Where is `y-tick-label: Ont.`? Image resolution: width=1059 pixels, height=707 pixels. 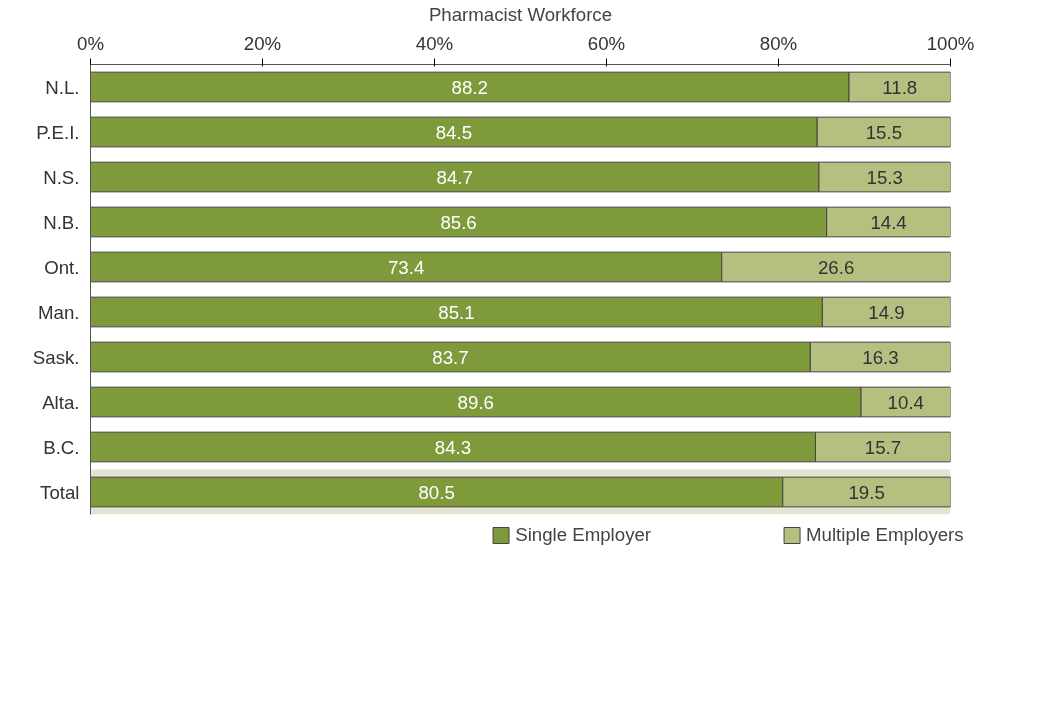 y-tick-label: Ont. is located at coordinates (62, 267).